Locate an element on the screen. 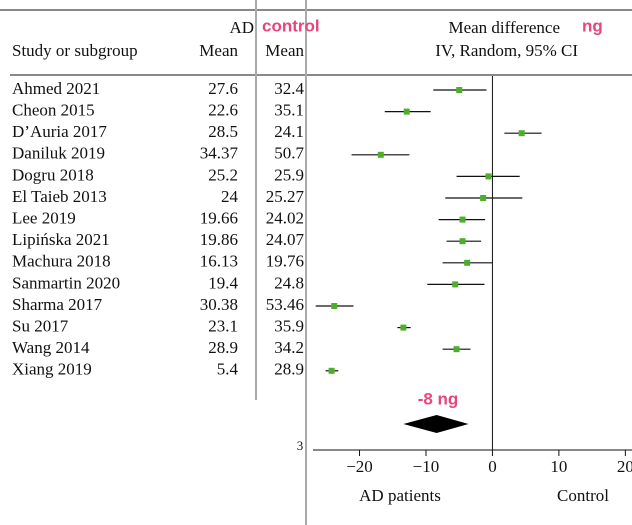 This screenshot has width=632, height=525. control-header: control is located at coordinates (291, 25).